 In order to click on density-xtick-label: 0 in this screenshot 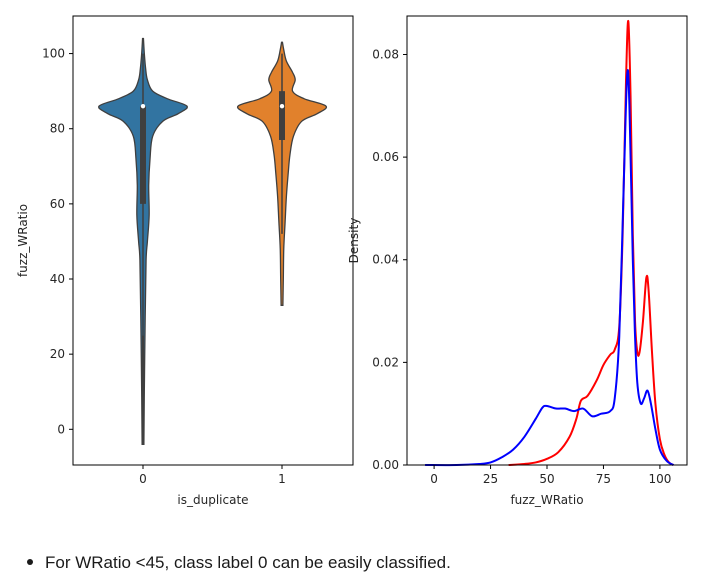, I will do `click(434, 479)`.